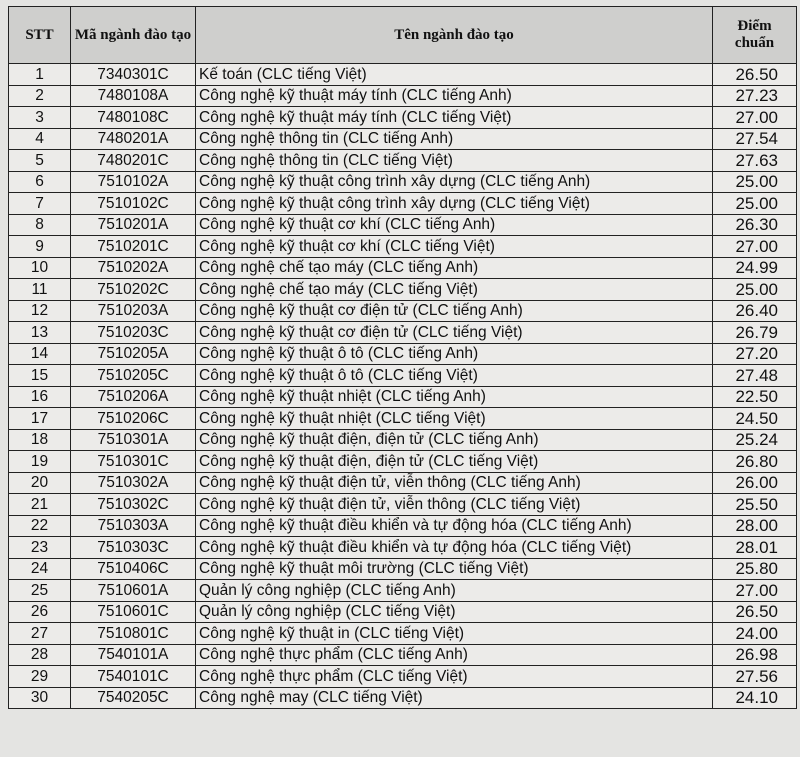 This screenshot has height=757, width=800. I want to click on row-stt: 3, so click(39, 117).